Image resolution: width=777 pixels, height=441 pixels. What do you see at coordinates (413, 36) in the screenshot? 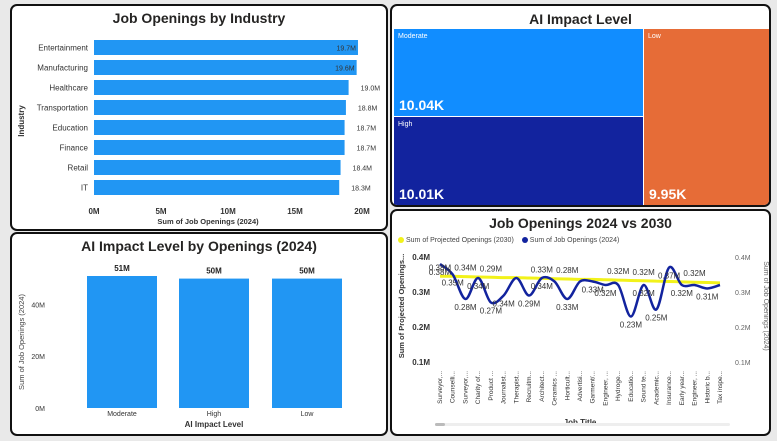
I see `treemap-cell-label: Moderate` at bounding box center [413, 36].